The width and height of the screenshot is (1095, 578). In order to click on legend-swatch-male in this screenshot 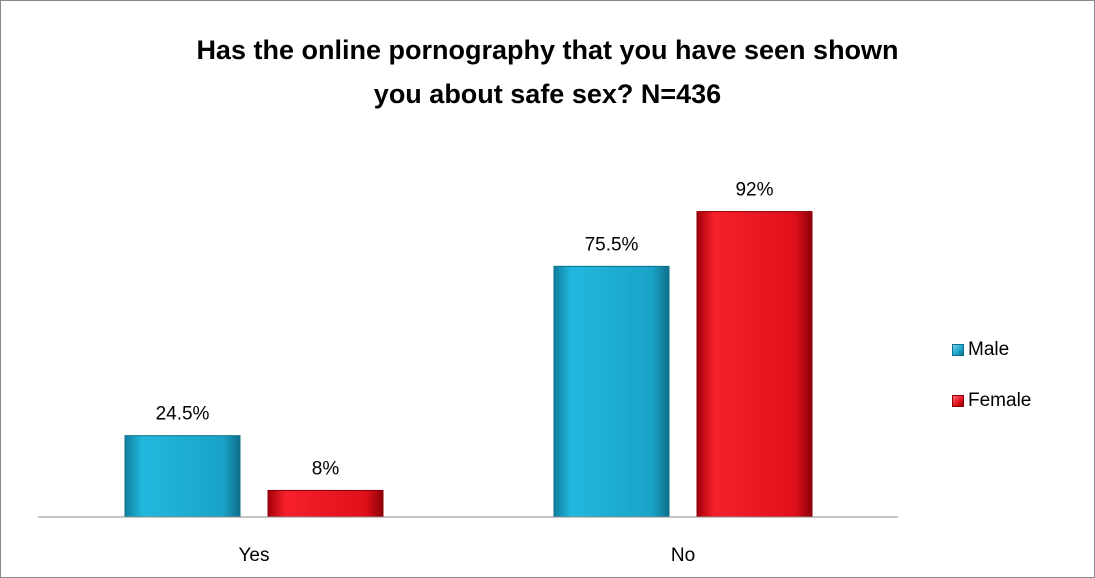, I will do `click(958, 350)`.